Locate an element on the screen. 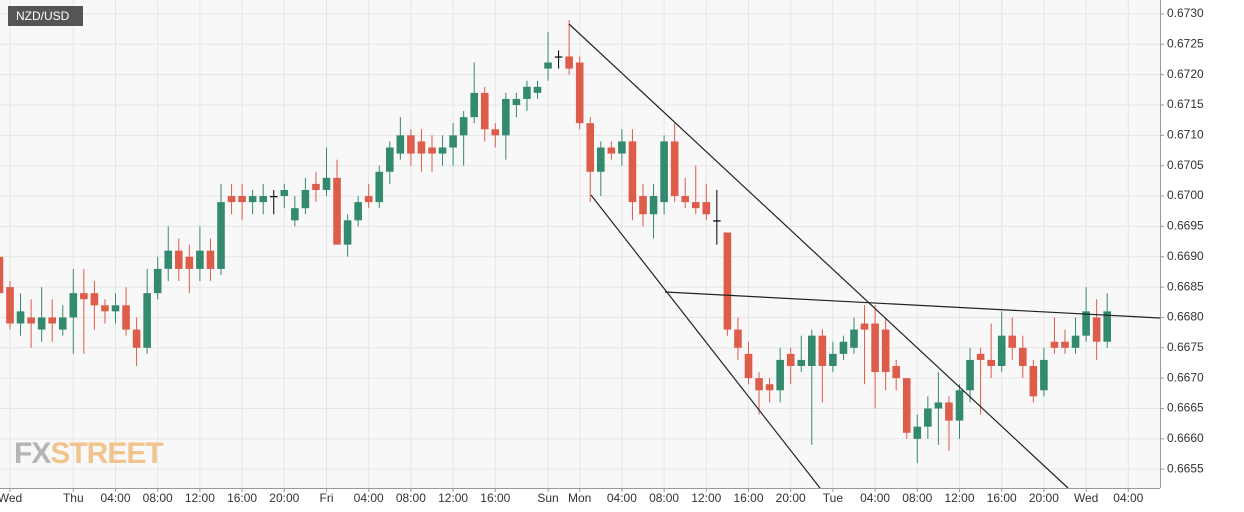 This screenshot has width=1244, height=512. chart-title: NZD/USD is located at coordinates (43, 16).